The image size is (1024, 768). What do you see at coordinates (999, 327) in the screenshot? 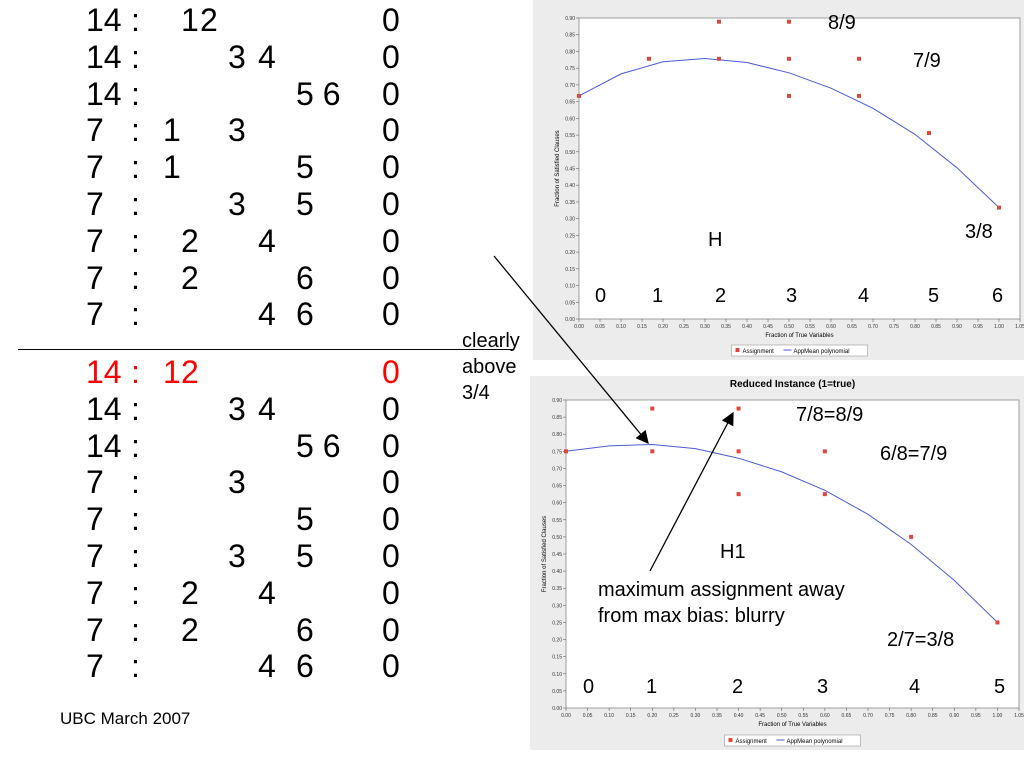
I see `x-tick-label: 1.00` at bounding box center [999, 327].